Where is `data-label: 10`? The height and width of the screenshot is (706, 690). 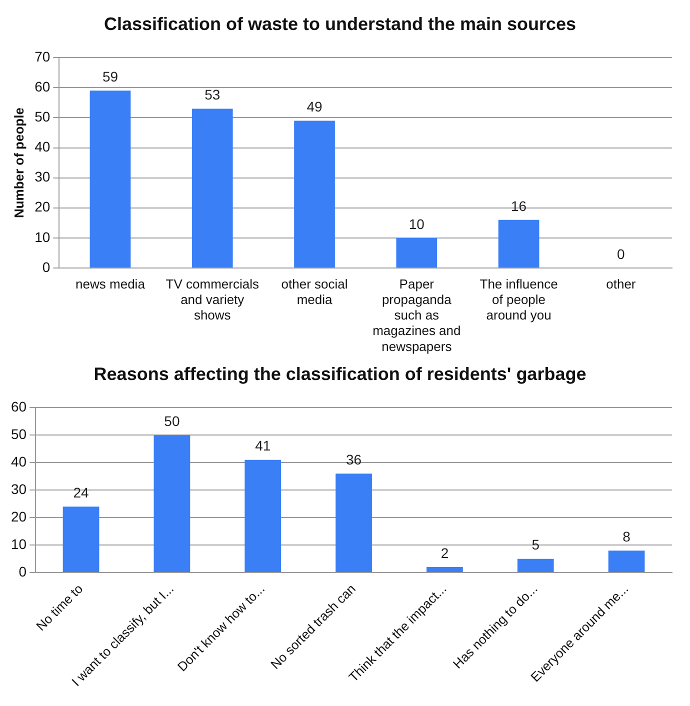
data-label: 10 is located at coordinates (416, 224).